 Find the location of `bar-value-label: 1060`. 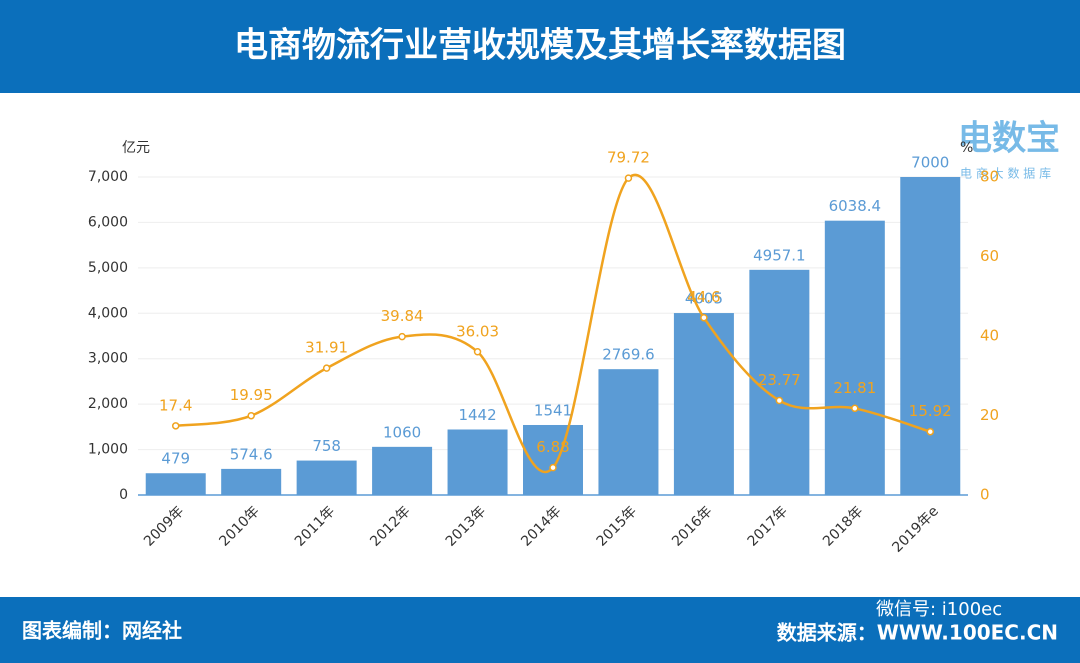

bar-value-label: 1060 is located at coordinates (402, 432).